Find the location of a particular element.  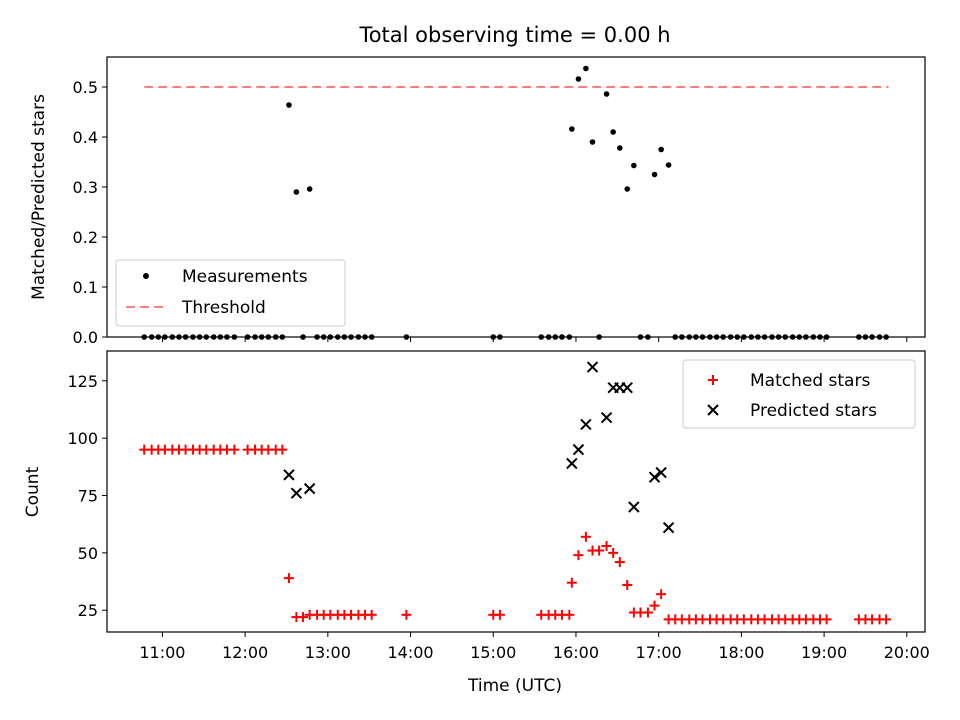

x-tick-label: 18:00 is located at coordinates (741, 652).